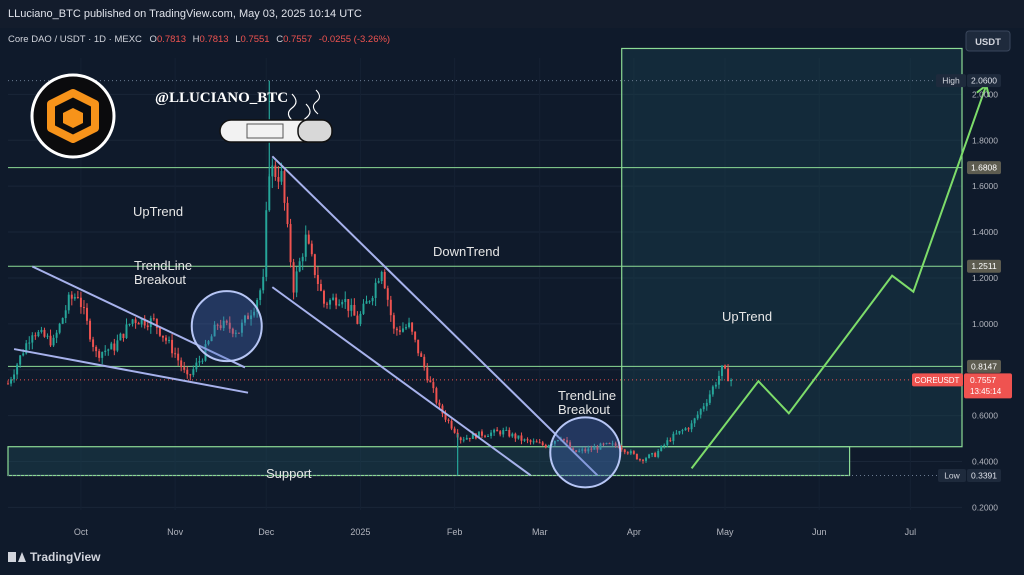  What do you see at coordinates (160, 279) in the screenshot?
I see `trendline-breakout-left-2: Breakout` at bounding box center [160, 279].